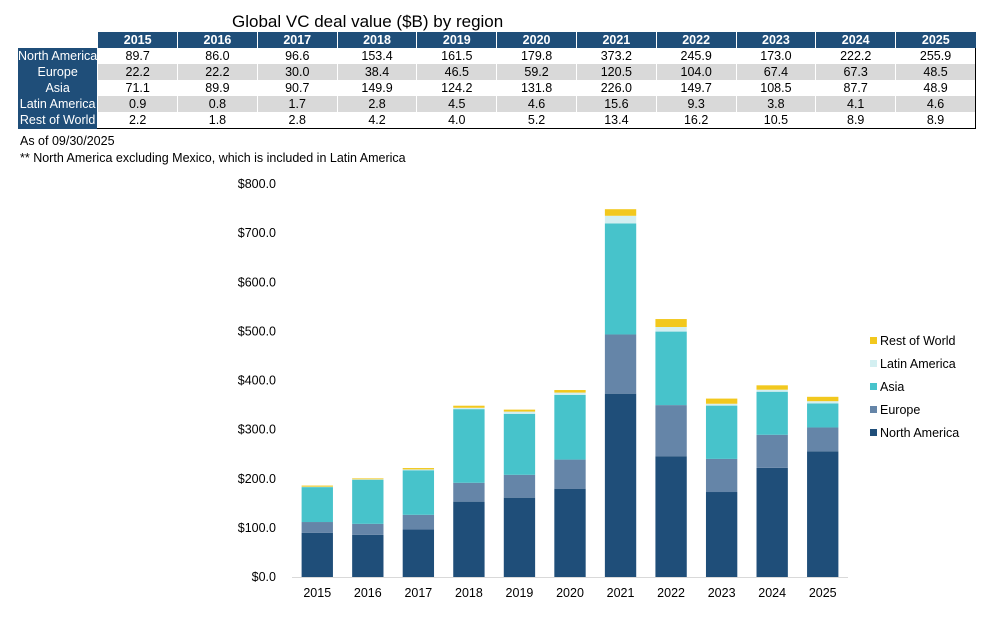 Image resolution: width=1002 pixels, height=624 pixels. What do you see at coordinates (696, 120) in the screenshot?
I see `table-cell: 16.2` at bounding box center [696, 120].